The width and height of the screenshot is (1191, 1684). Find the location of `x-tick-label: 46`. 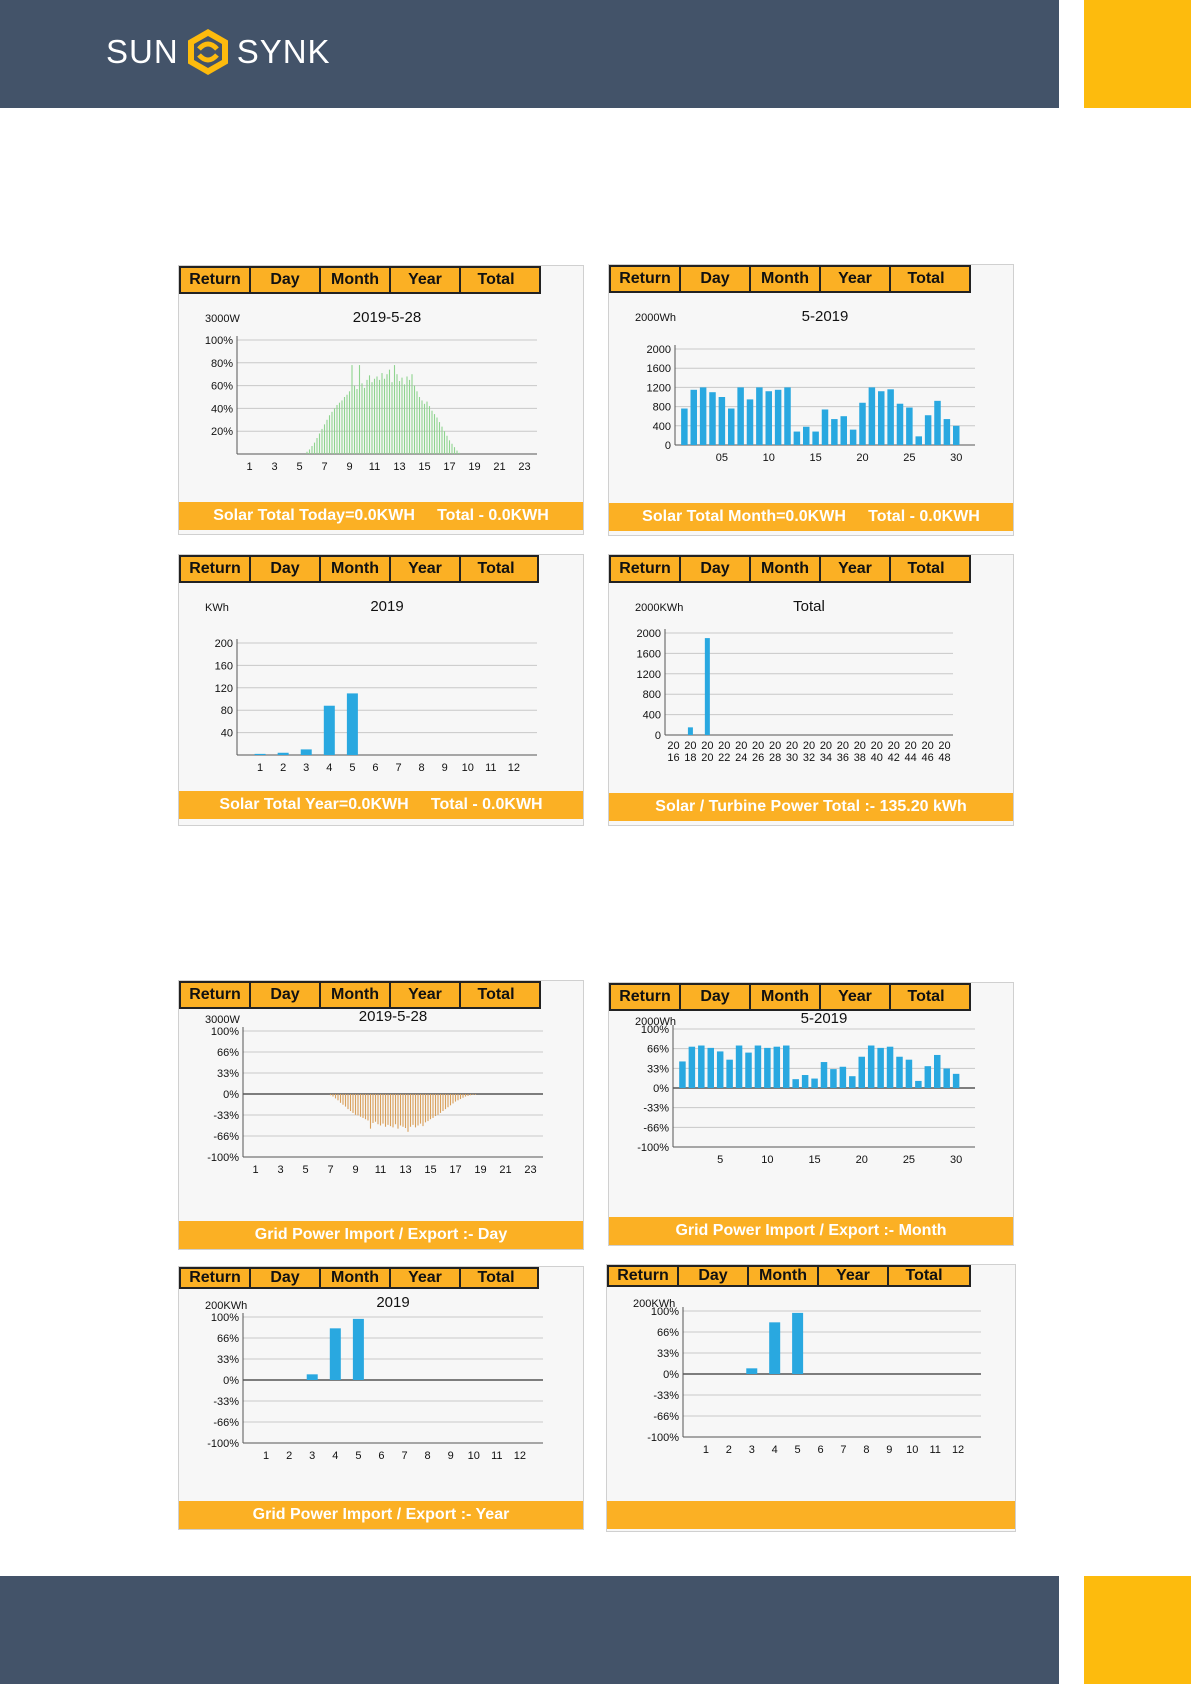

x-tick-label: 46 is located at coordinates (927, 758).